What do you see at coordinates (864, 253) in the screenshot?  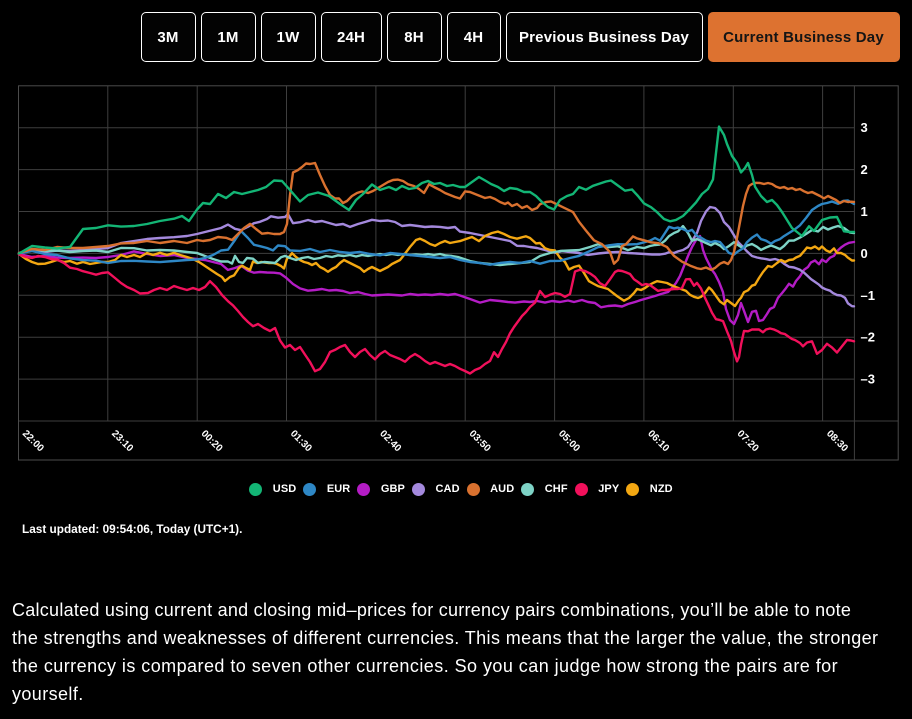 I see `svg-text: 0` at bounding box center [864, 253].